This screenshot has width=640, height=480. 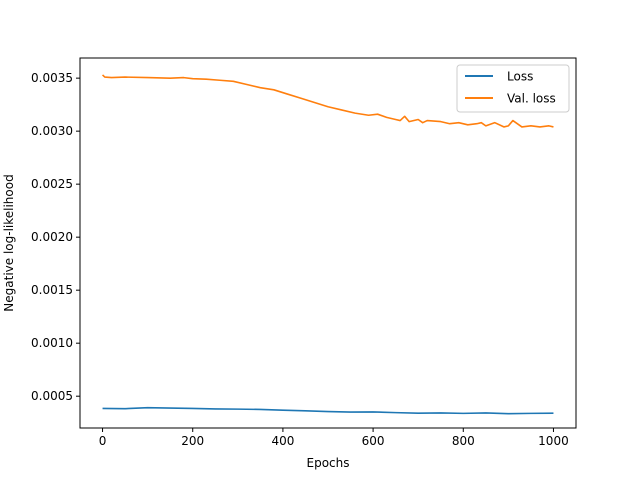 What do you see at coordinates (282, 441) in the screenshot?
I see `x-tick-label: 400` at bounding box center [282, 441].